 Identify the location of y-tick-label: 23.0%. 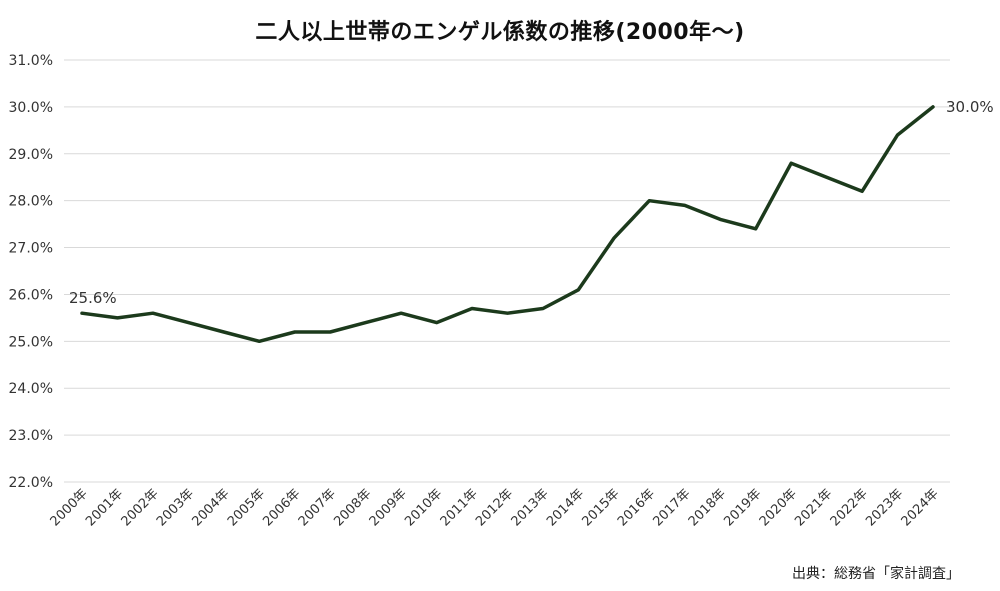
(31, 436).